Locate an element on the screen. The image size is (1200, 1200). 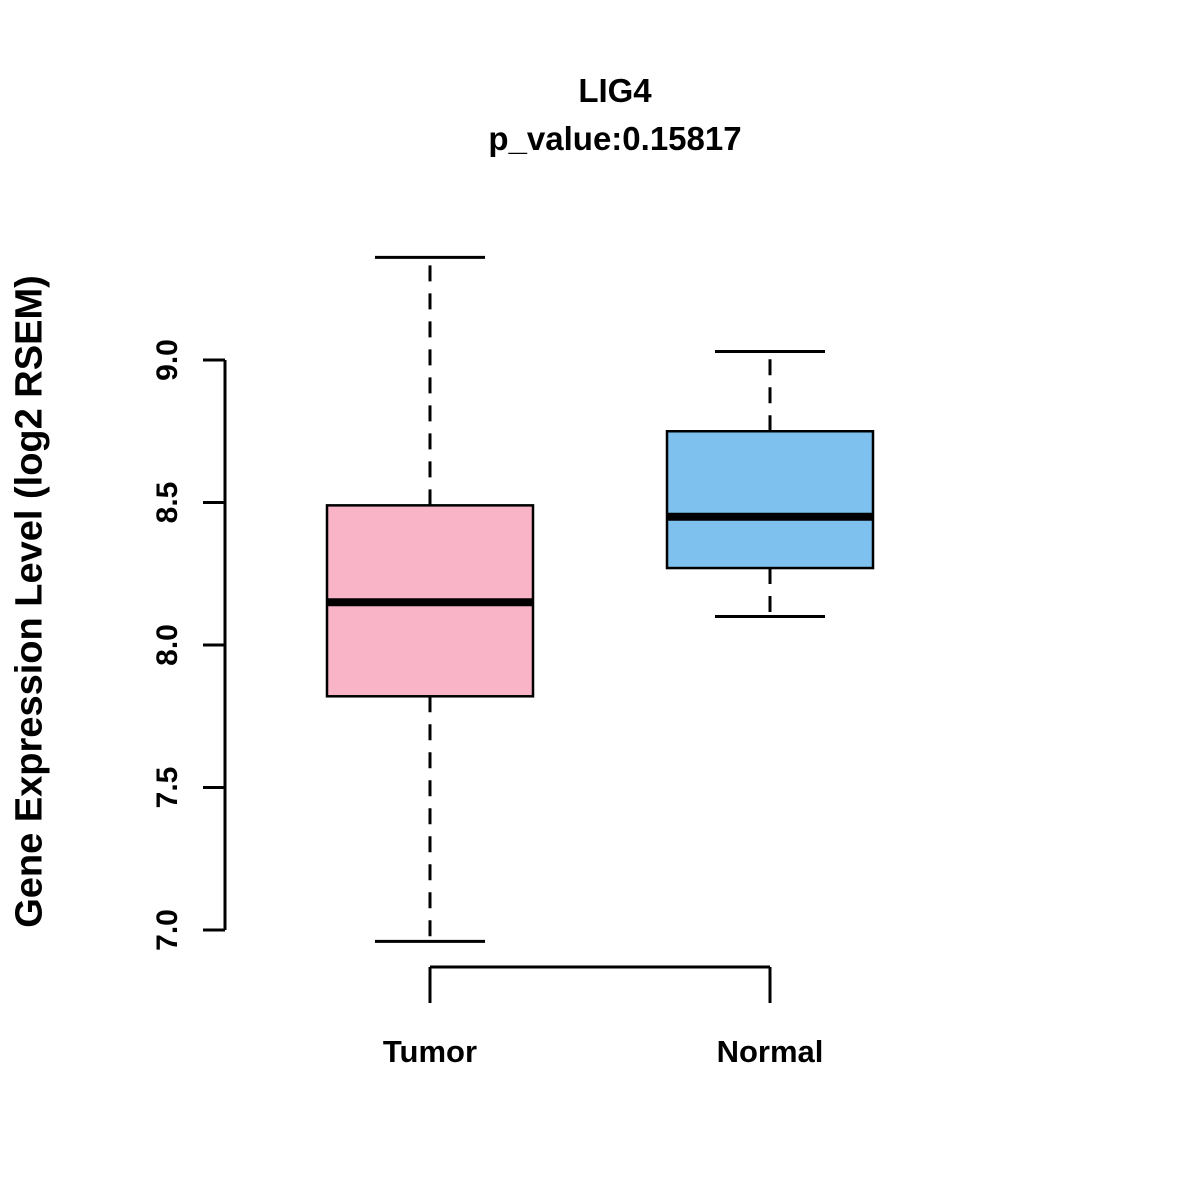
x-category-label: Normal is located at coordinates (770, 1051).